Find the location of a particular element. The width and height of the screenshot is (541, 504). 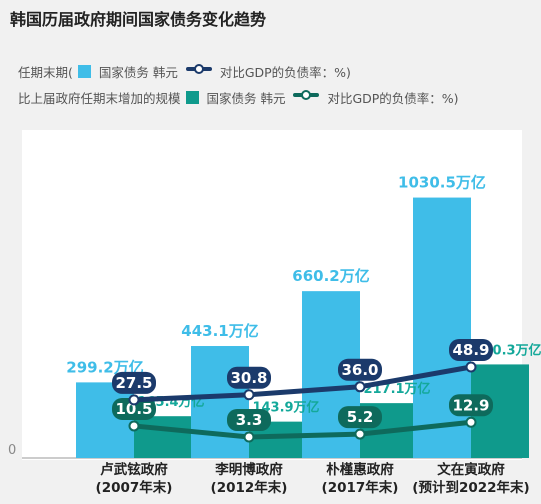

debt-ratio-increase-value-label: 10.5 is located at coordinates (133, 409).